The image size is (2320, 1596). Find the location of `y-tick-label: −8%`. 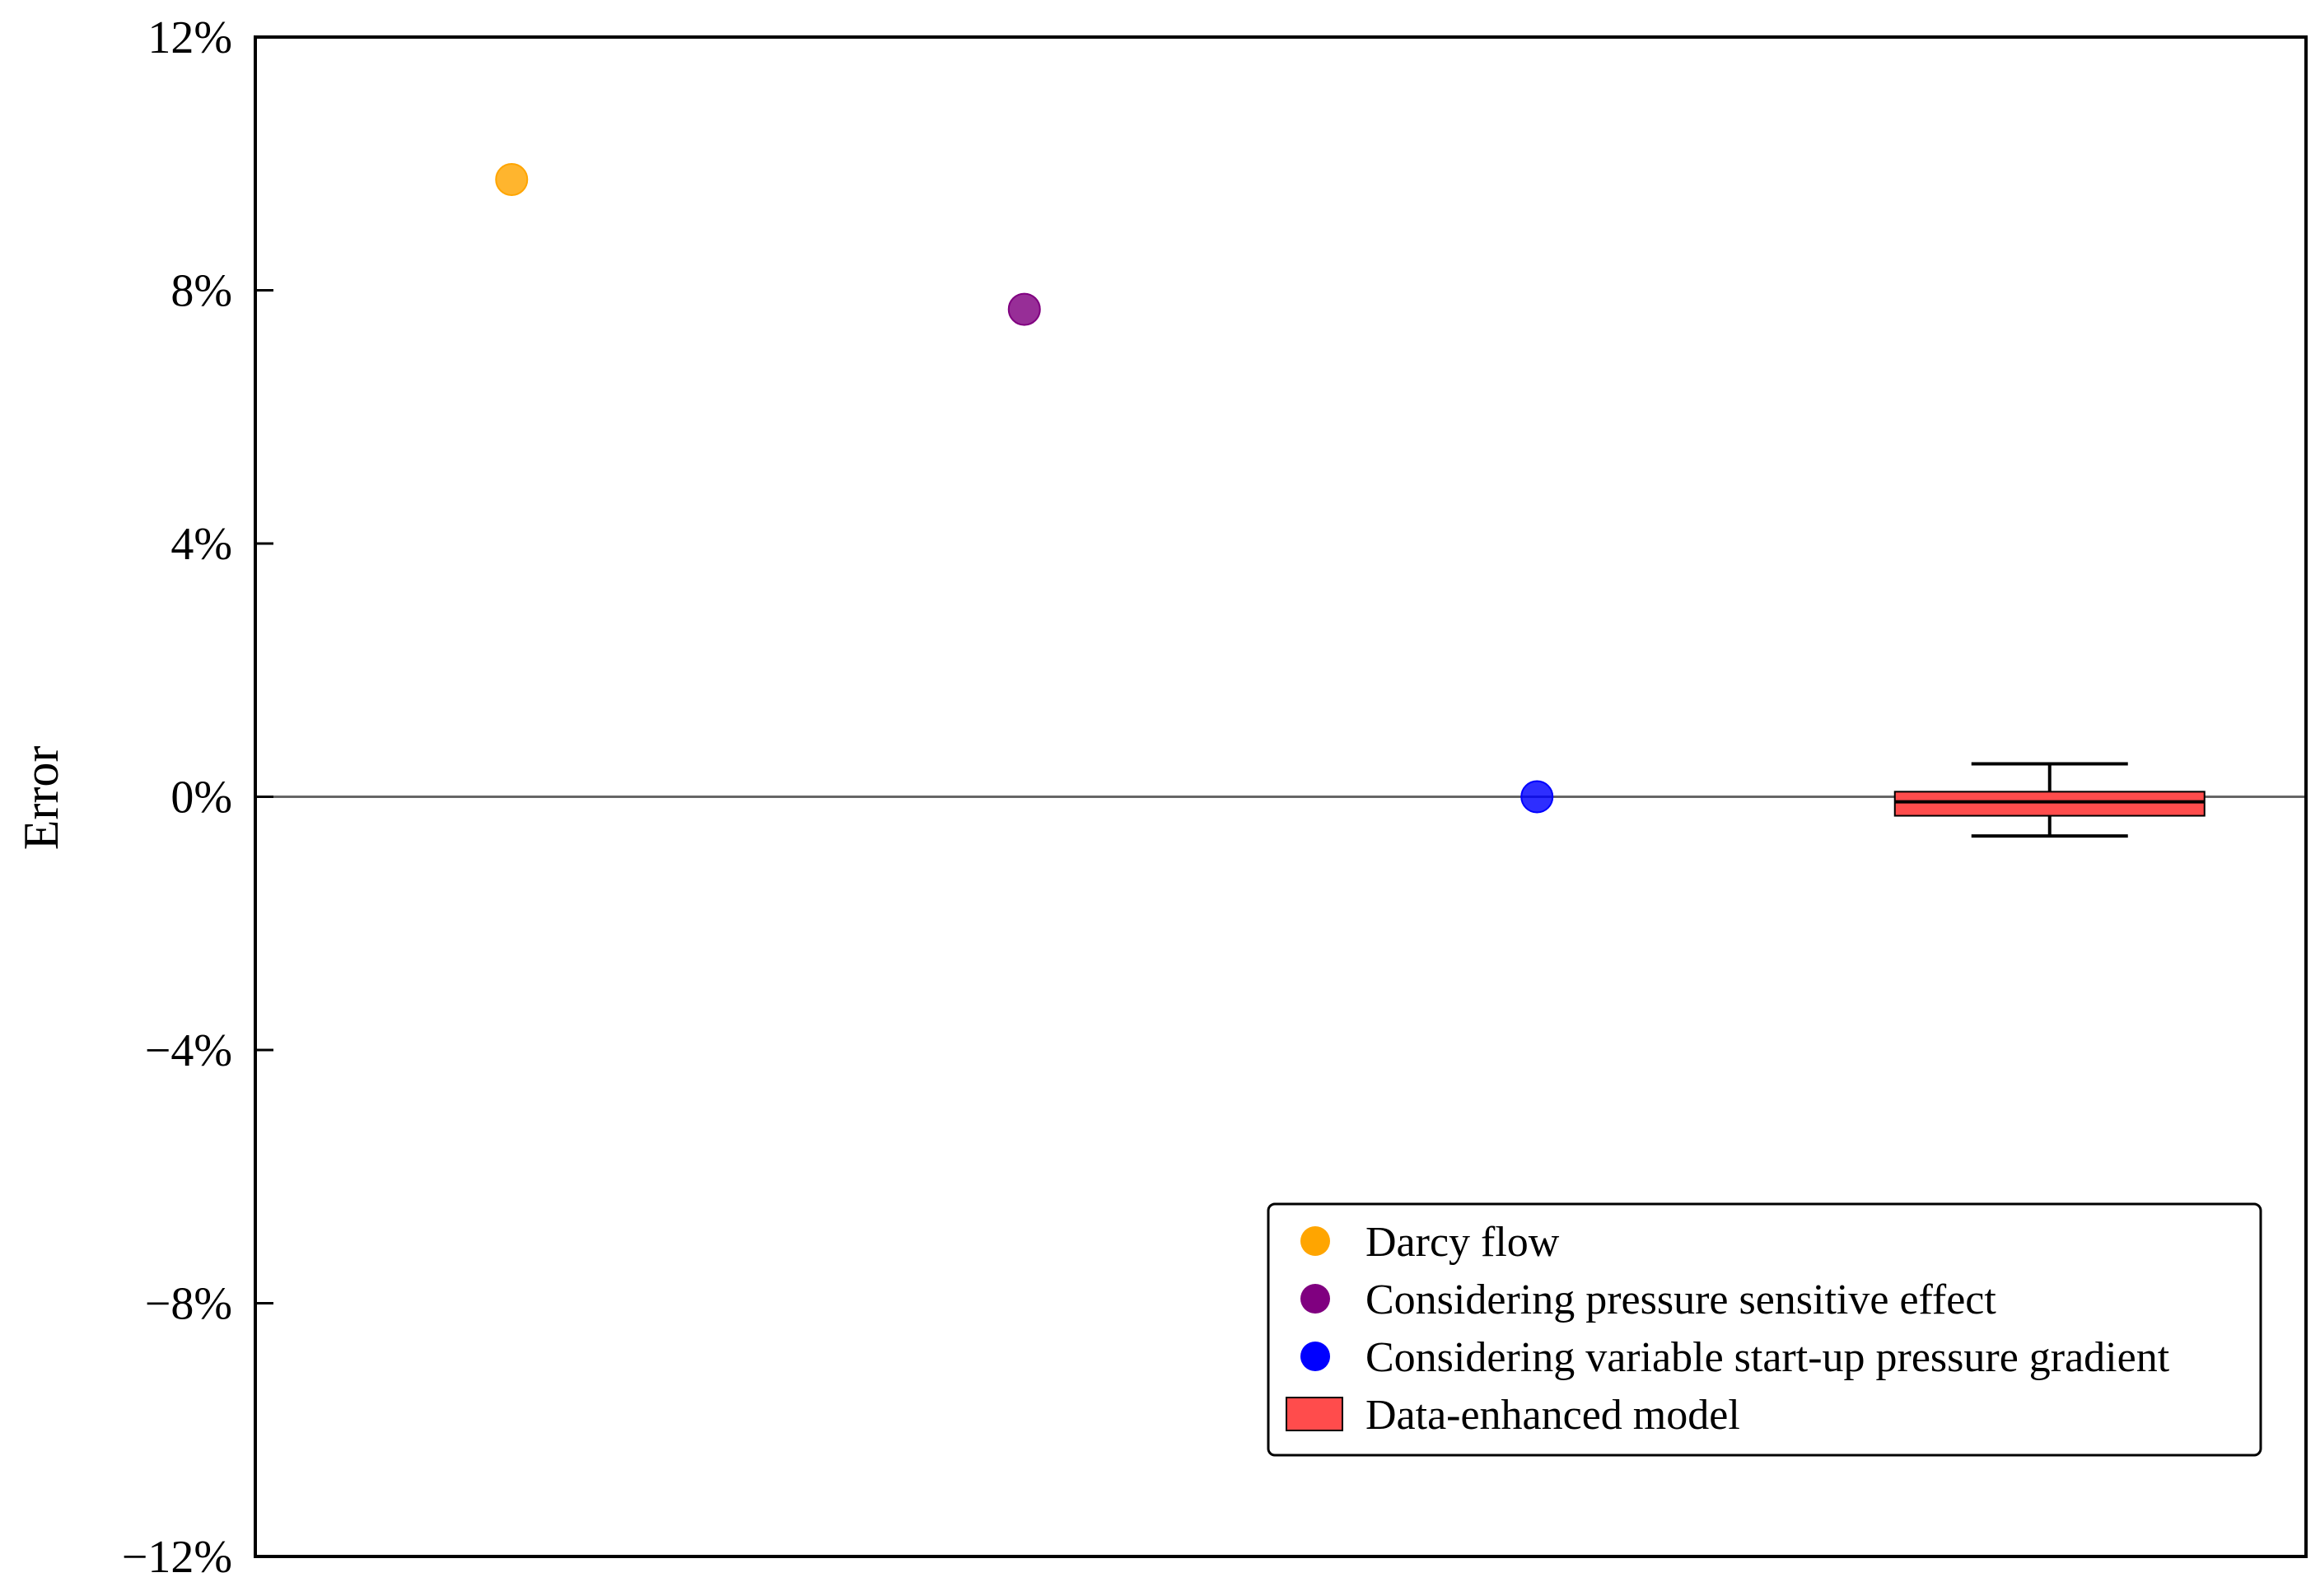

y-tick-label: −8% is located at coordinates (188, 1304).